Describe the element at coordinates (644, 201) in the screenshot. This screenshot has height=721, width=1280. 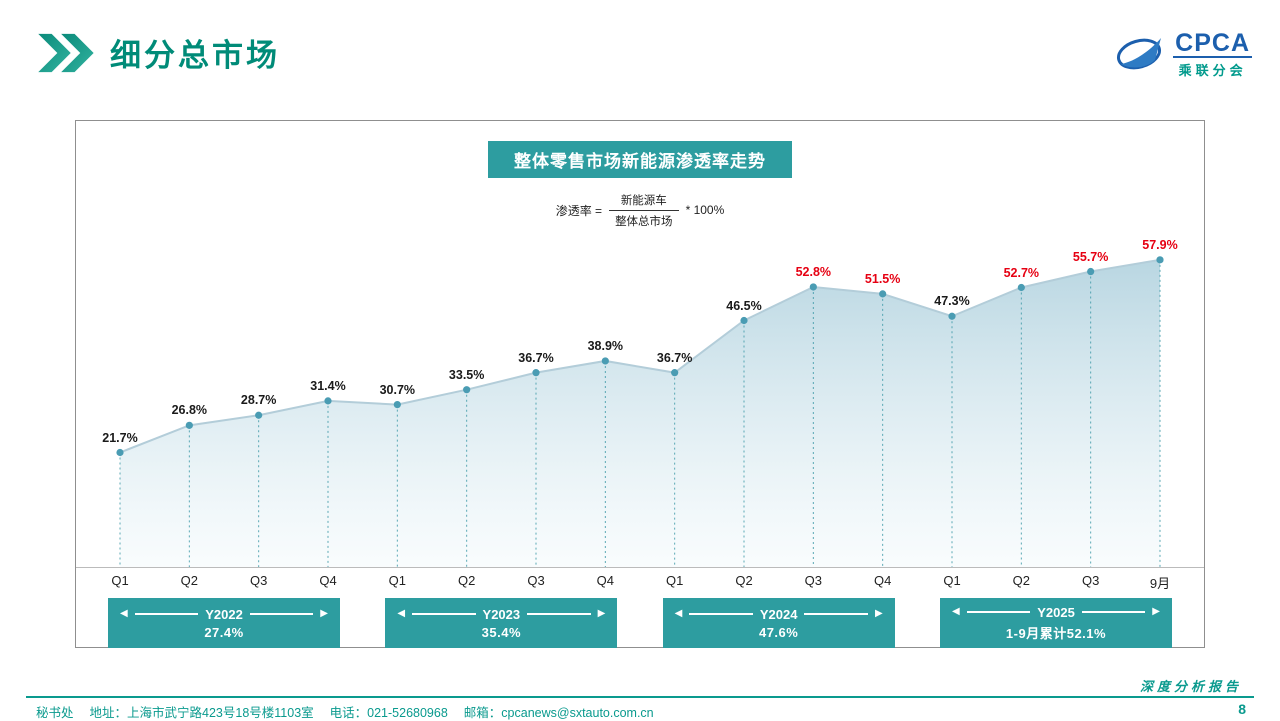
I see `formula-numerator: 新能源车` at that location.